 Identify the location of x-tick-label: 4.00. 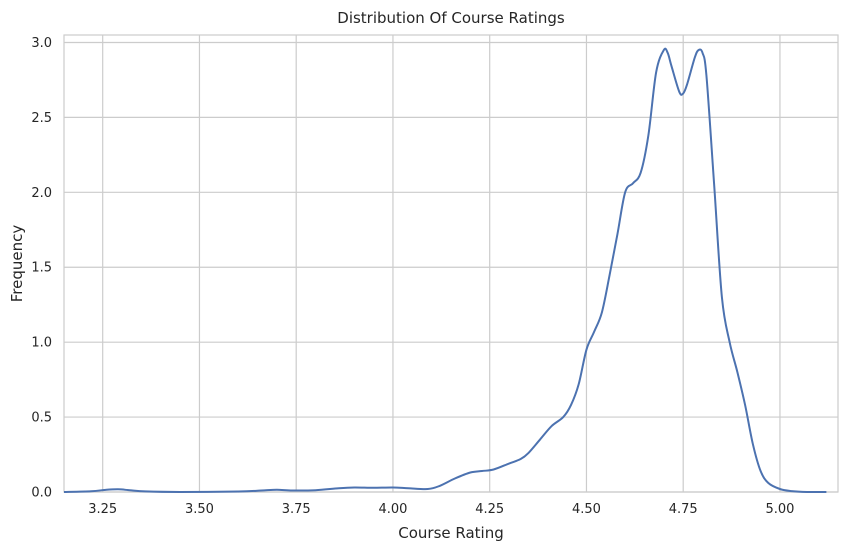
(392, 509).